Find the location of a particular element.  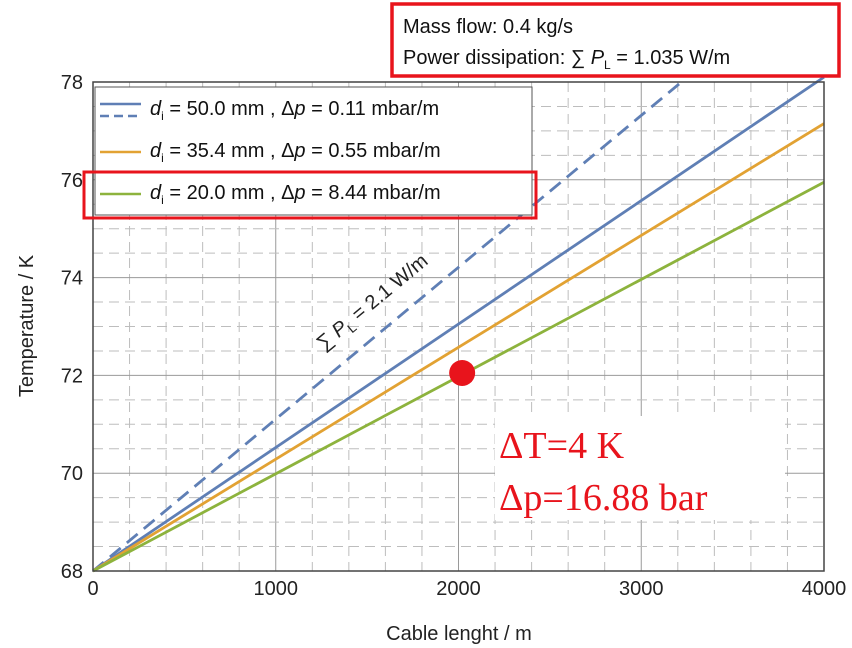

info-power-sub: L is located at coordinates (607, 65).